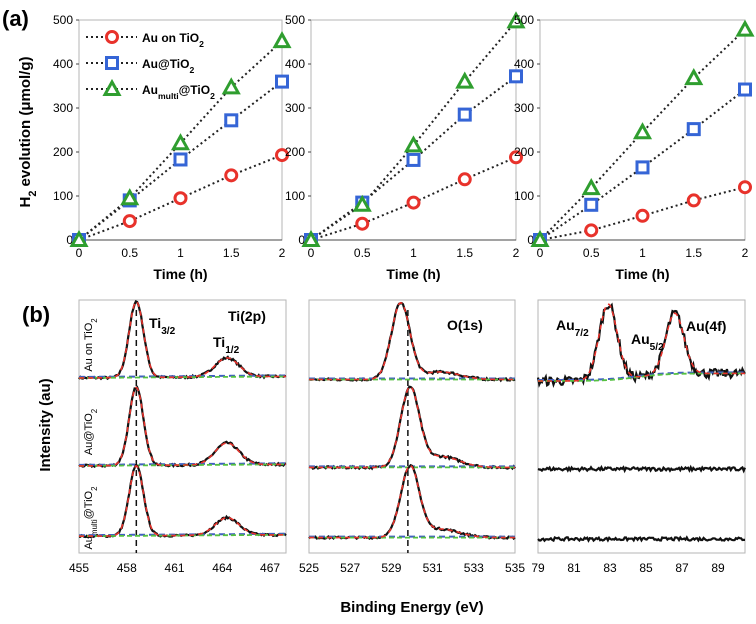 The image size is (756, 624). What do you see at coordinates (574, 568) in the screenshot?
I see `x-tick-label: 81` at bounding box center [574, 568].